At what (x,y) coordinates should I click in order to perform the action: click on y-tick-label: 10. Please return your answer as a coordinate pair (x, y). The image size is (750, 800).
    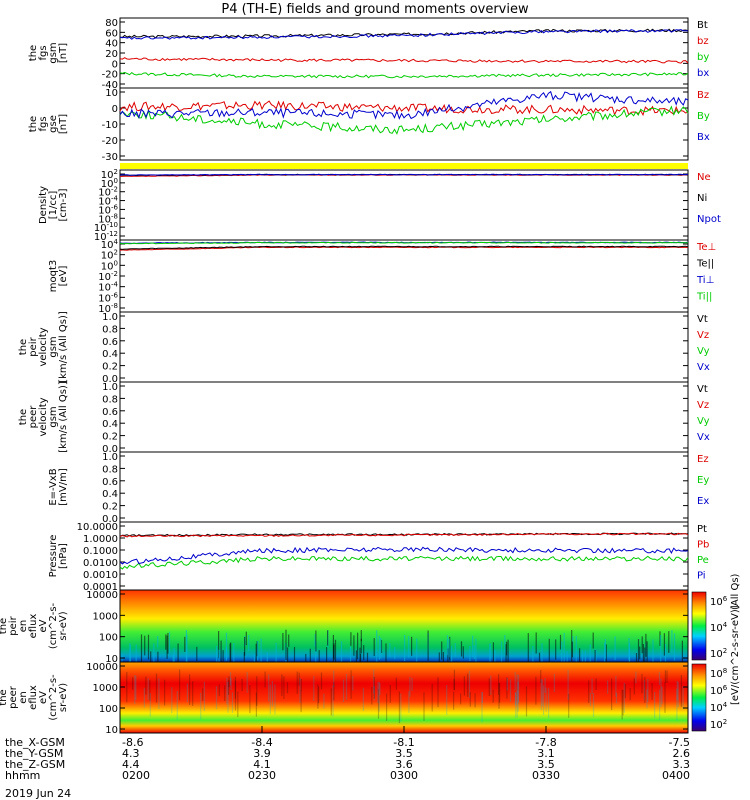
    Looking at the image, I should click on (111, 659).